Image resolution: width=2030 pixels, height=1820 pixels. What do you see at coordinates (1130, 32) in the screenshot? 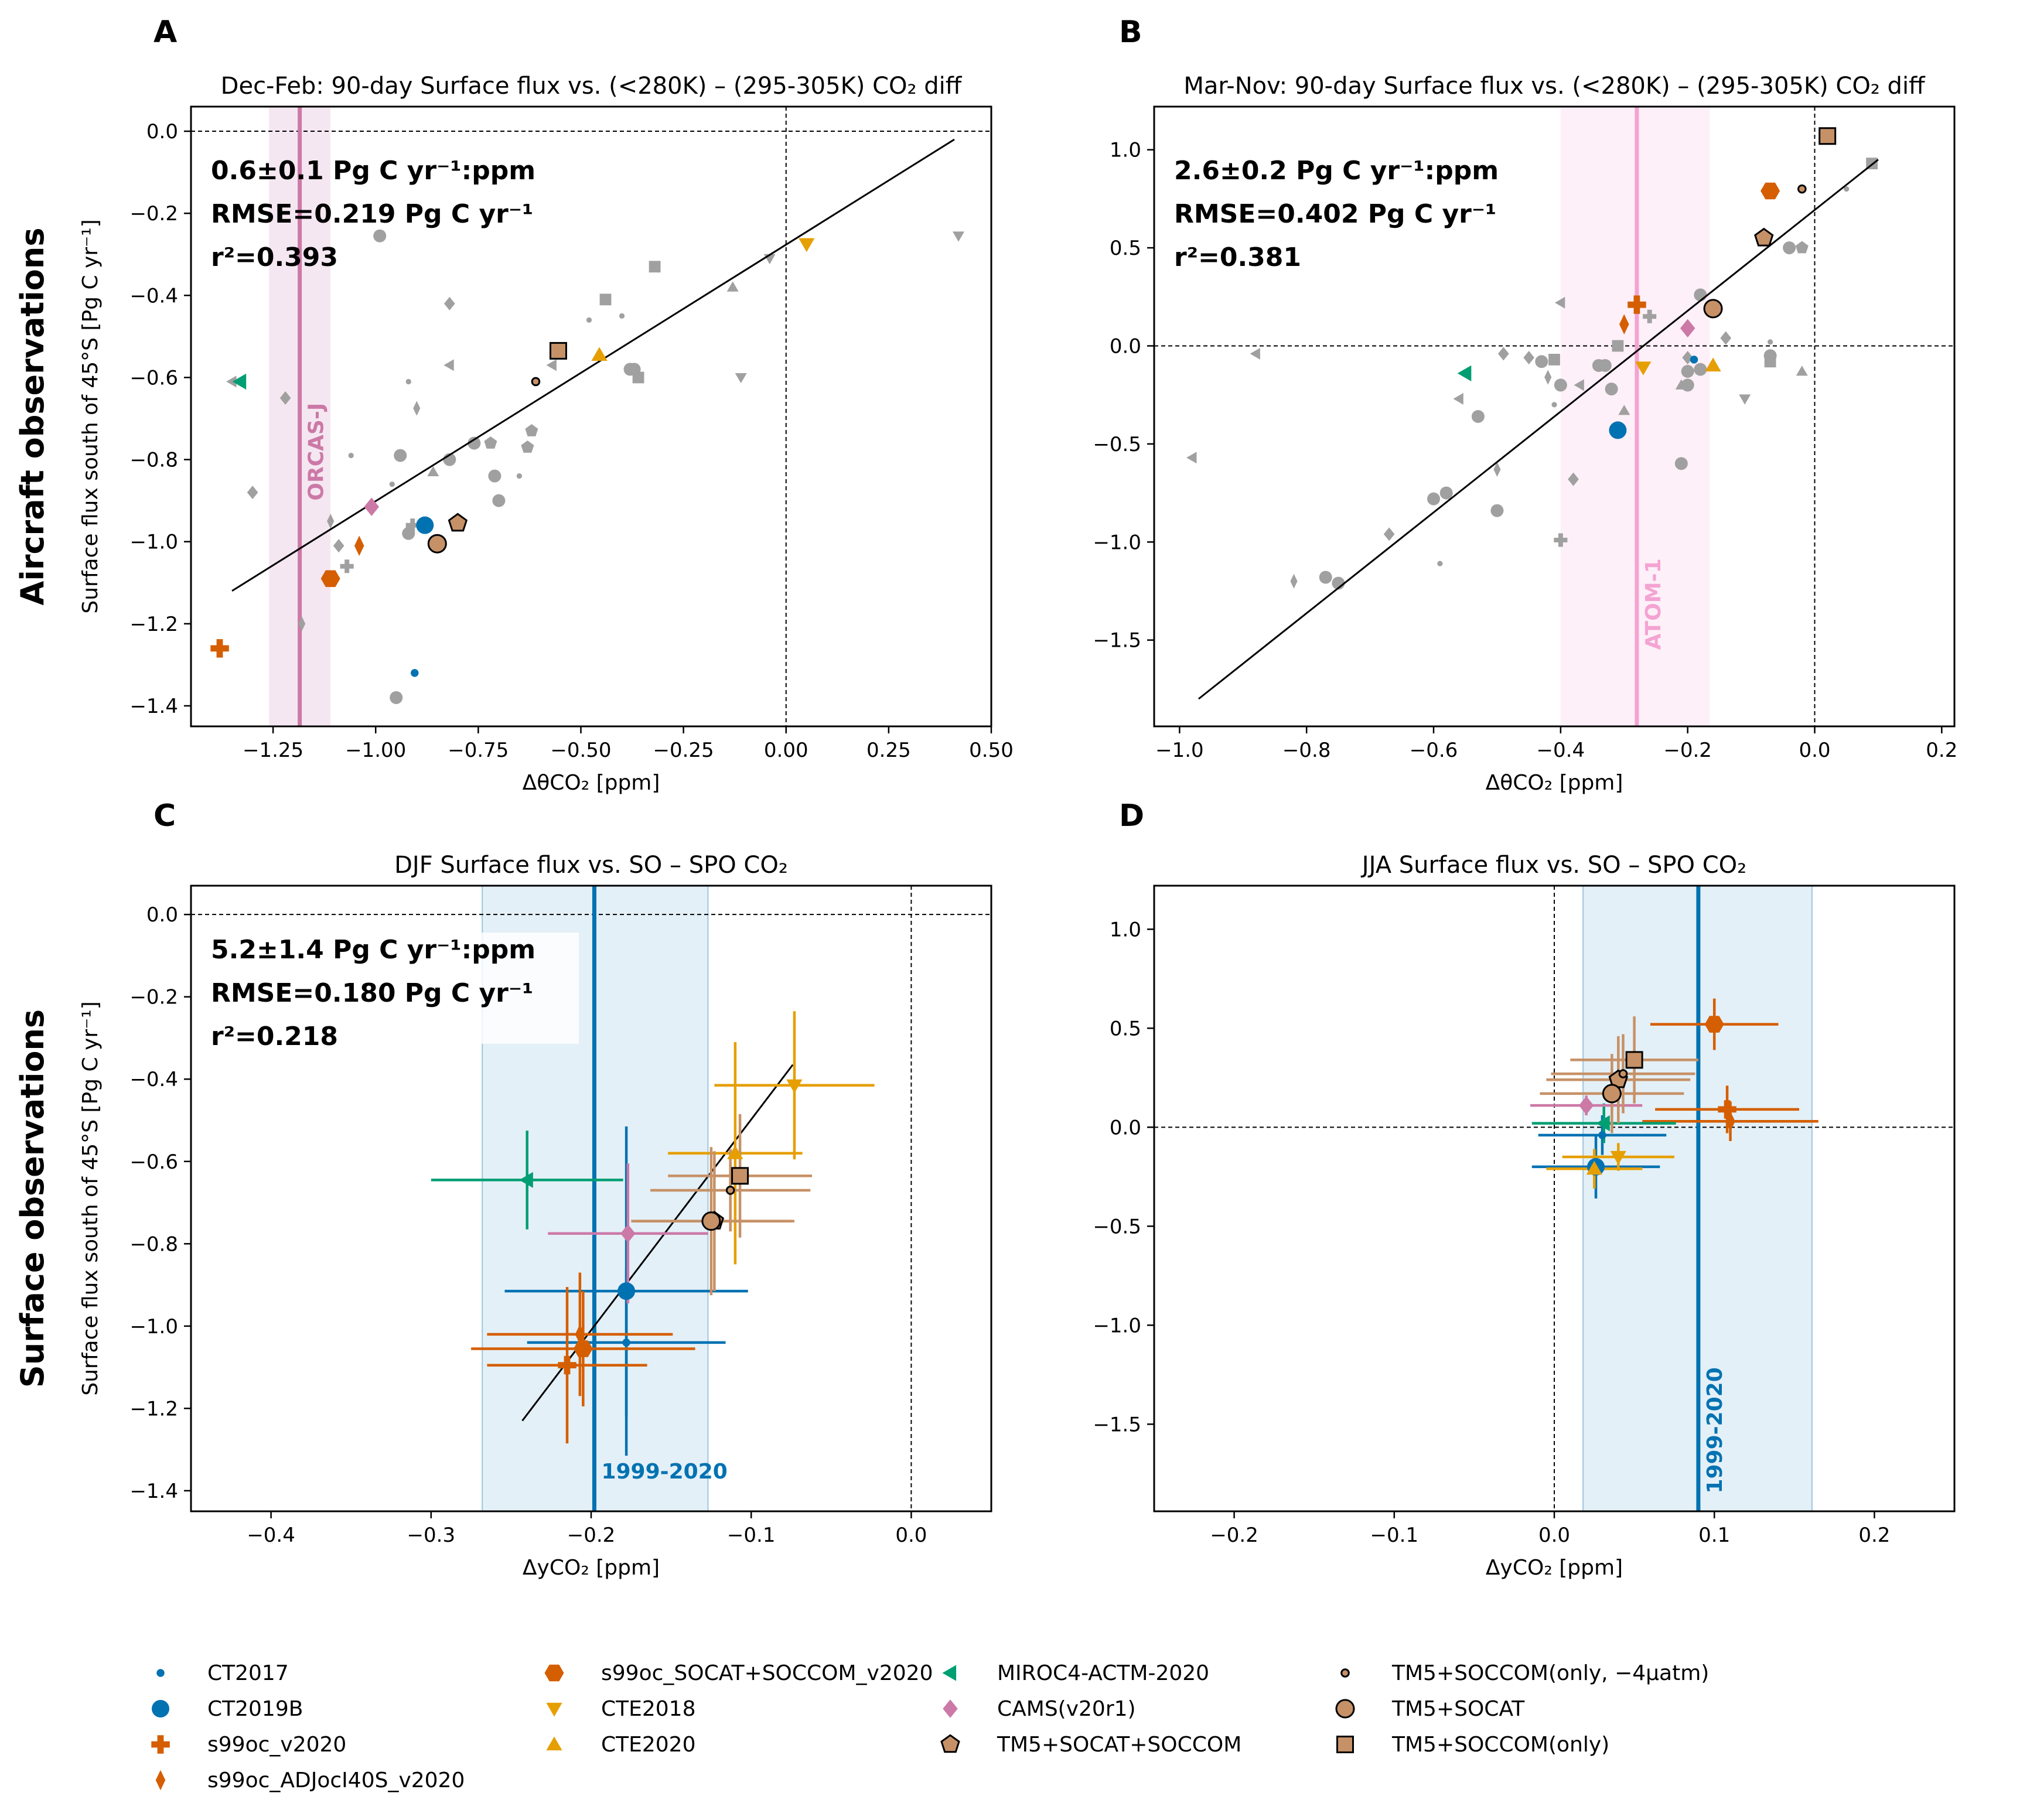
I see `panel-letter: B` at bounding box center [1130, 32].